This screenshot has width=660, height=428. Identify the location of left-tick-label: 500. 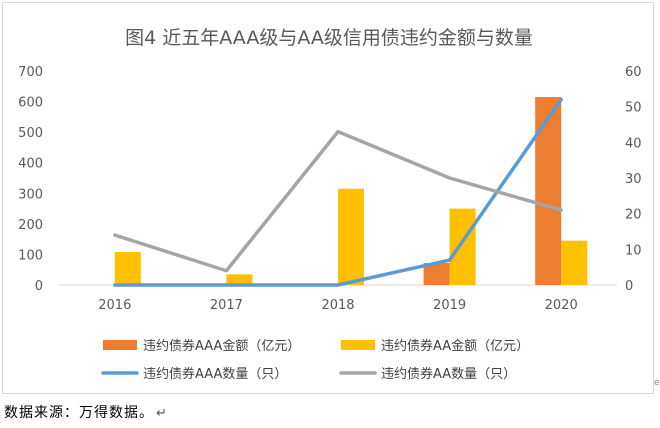
(30, 133).